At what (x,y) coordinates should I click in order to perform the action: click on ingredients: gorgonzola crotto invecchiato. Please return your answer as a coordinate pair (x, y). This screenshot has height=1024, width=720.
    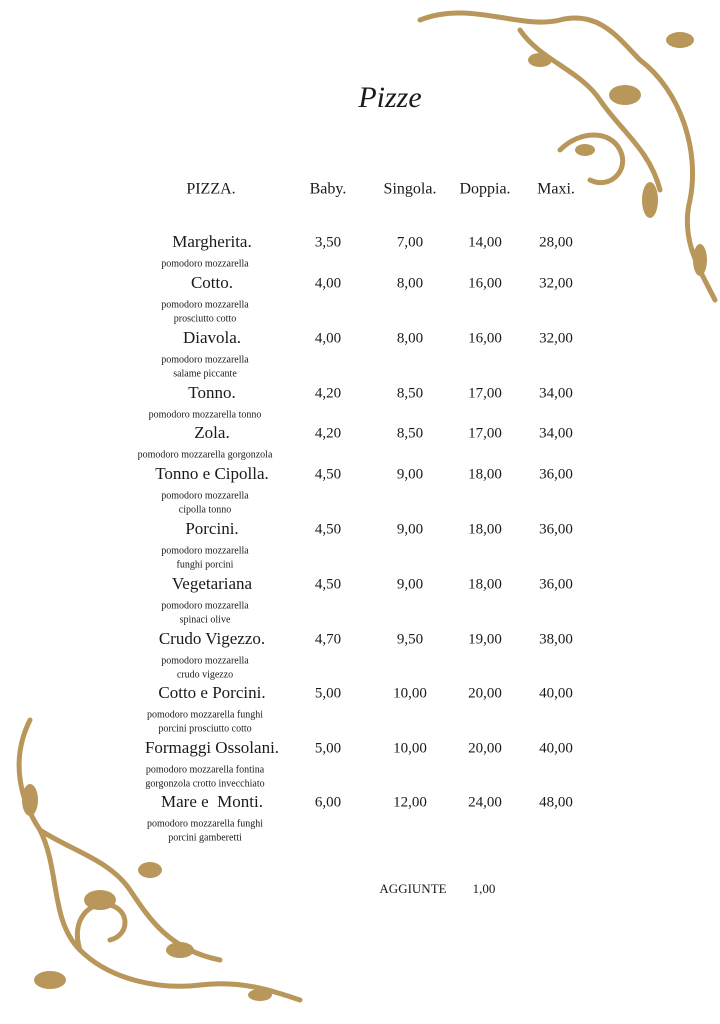
    Looking at the image, I should click on (204, 783).